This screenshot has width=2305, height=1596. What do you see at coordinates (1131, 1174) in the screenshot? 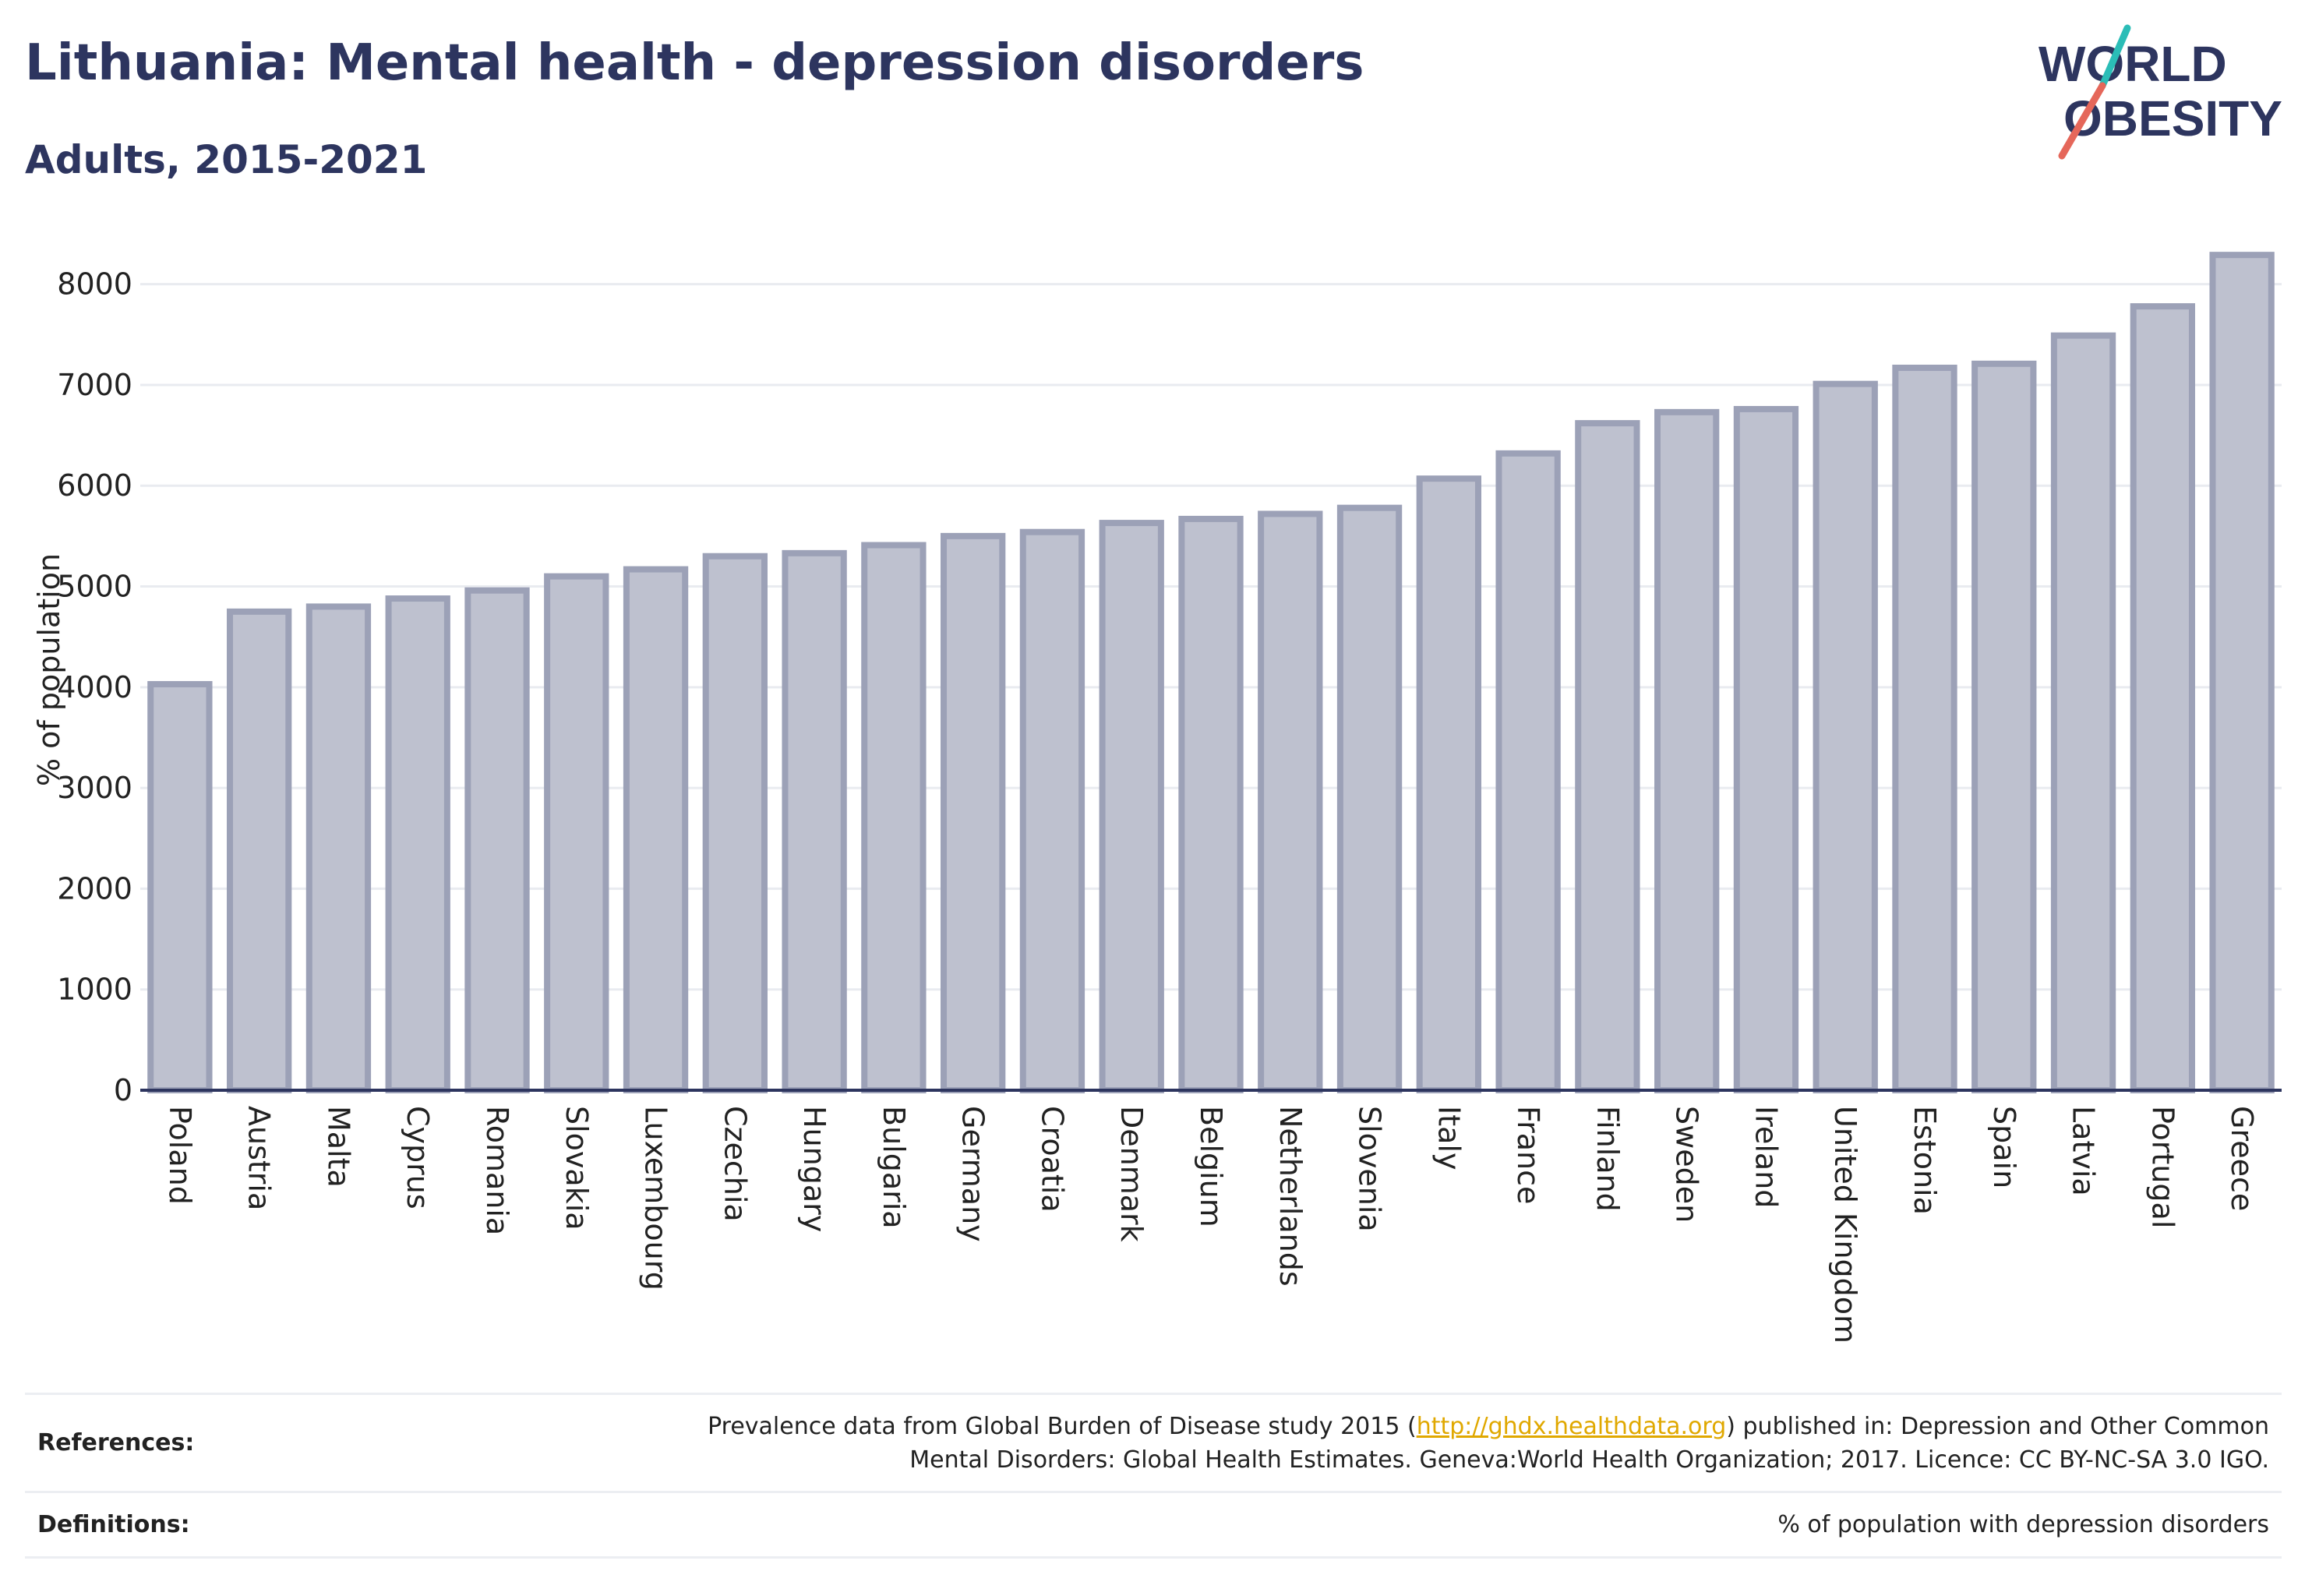
I see `x-tick-label: Denmark` at bounding box center [1131, 1174].